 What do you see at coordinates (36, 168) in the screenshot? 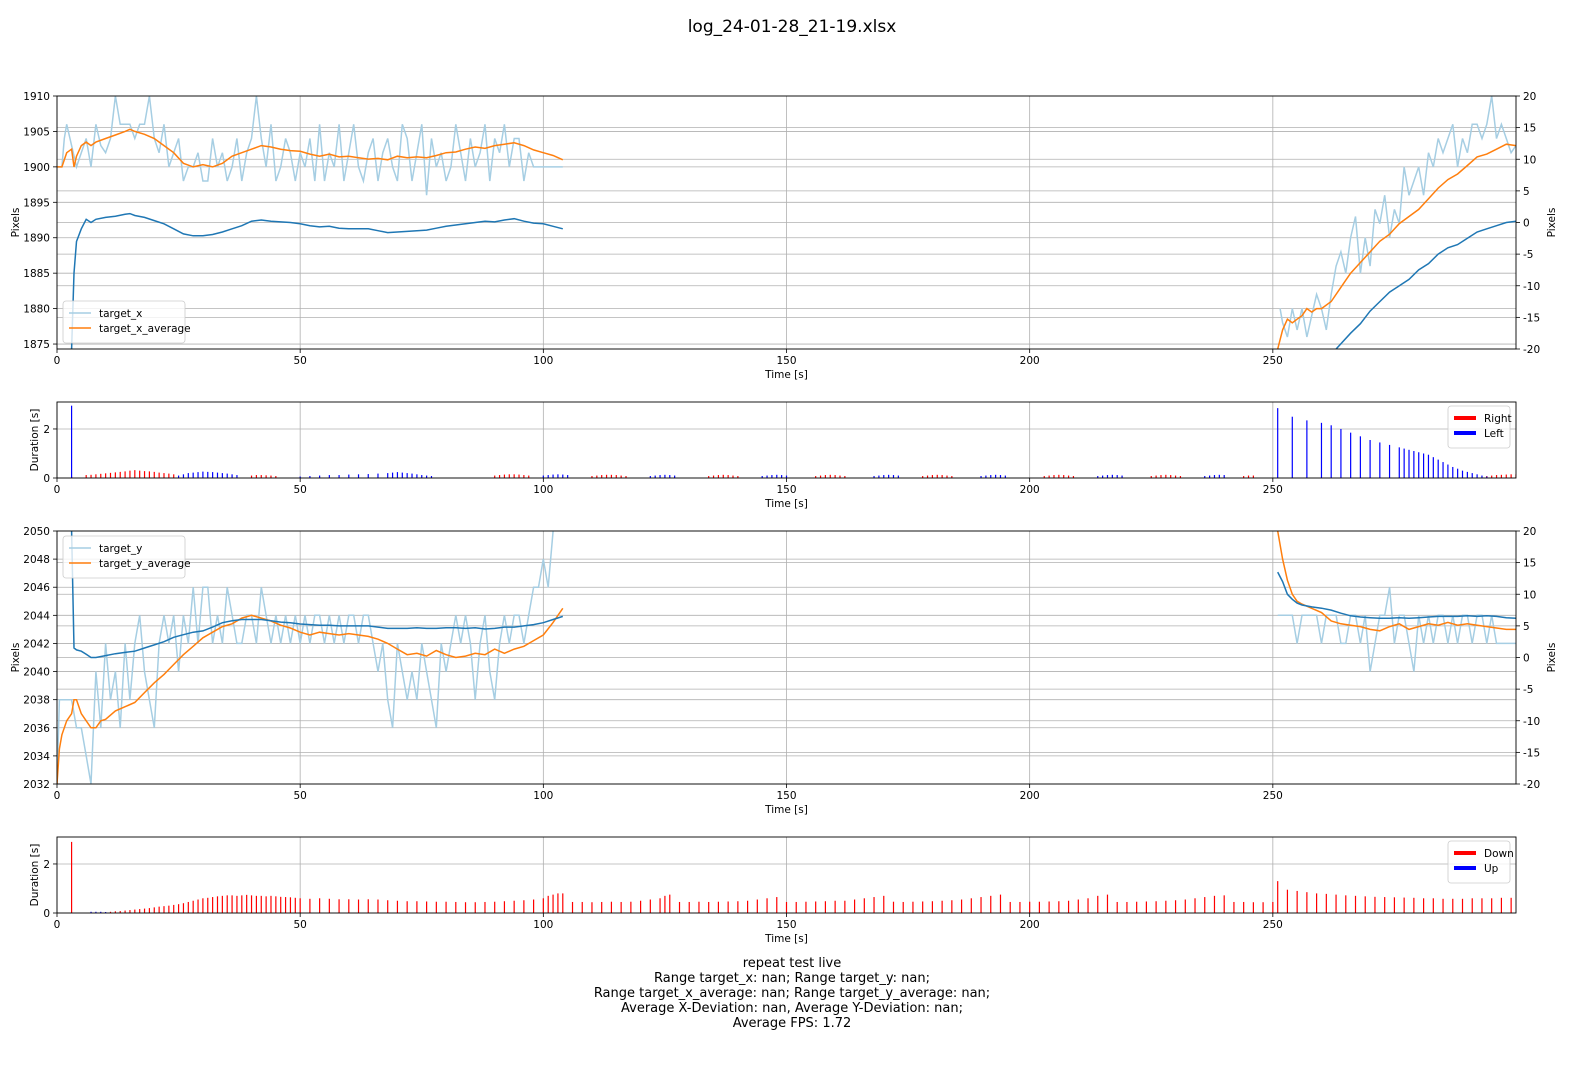
I see `y-tick-label: 1900` at bounding box center [36, 168].